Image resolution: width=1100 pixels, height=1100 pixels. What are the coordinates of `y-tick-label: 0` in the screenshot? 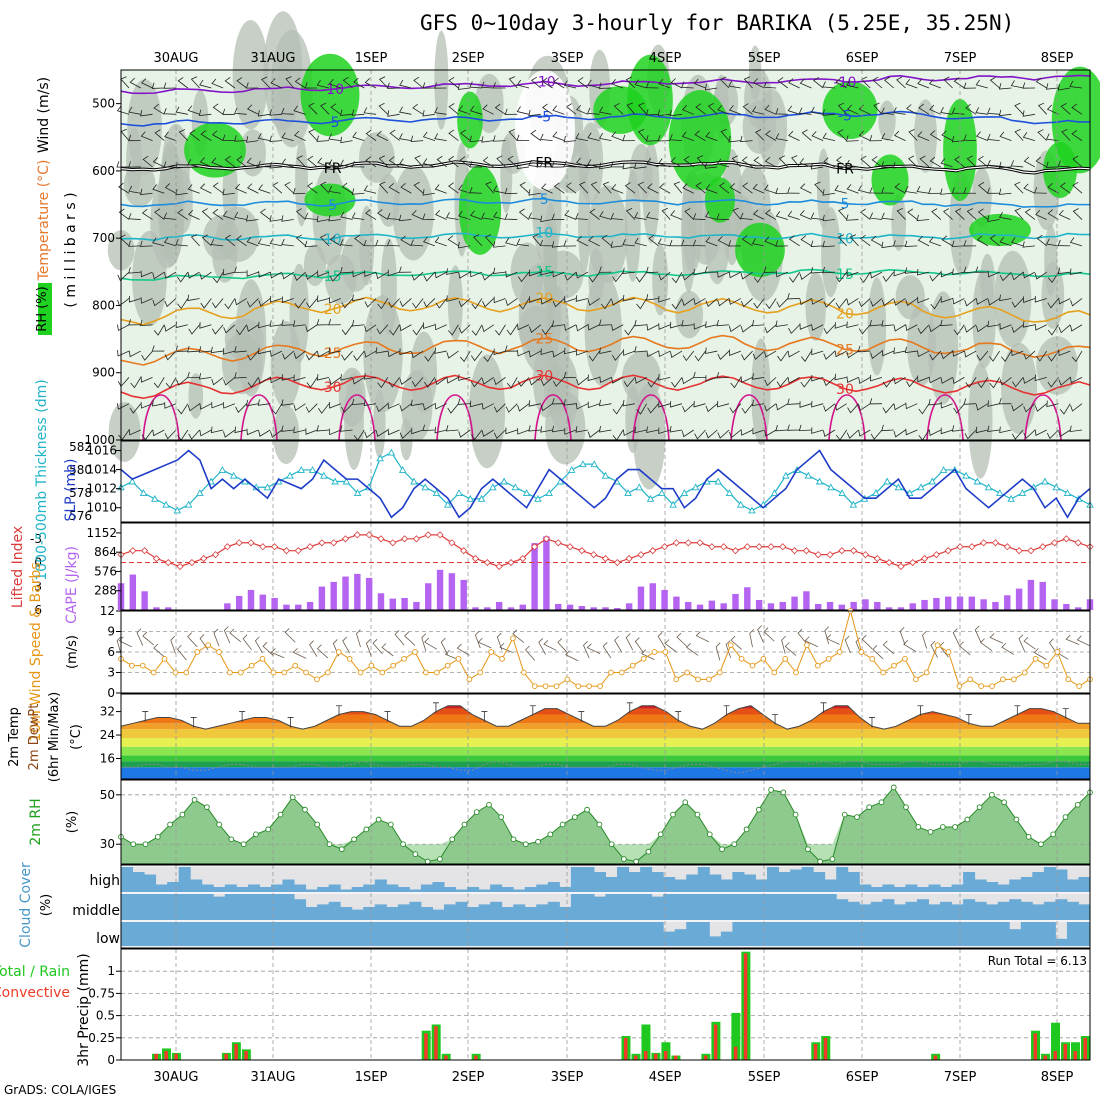 It's located at (111, 693).